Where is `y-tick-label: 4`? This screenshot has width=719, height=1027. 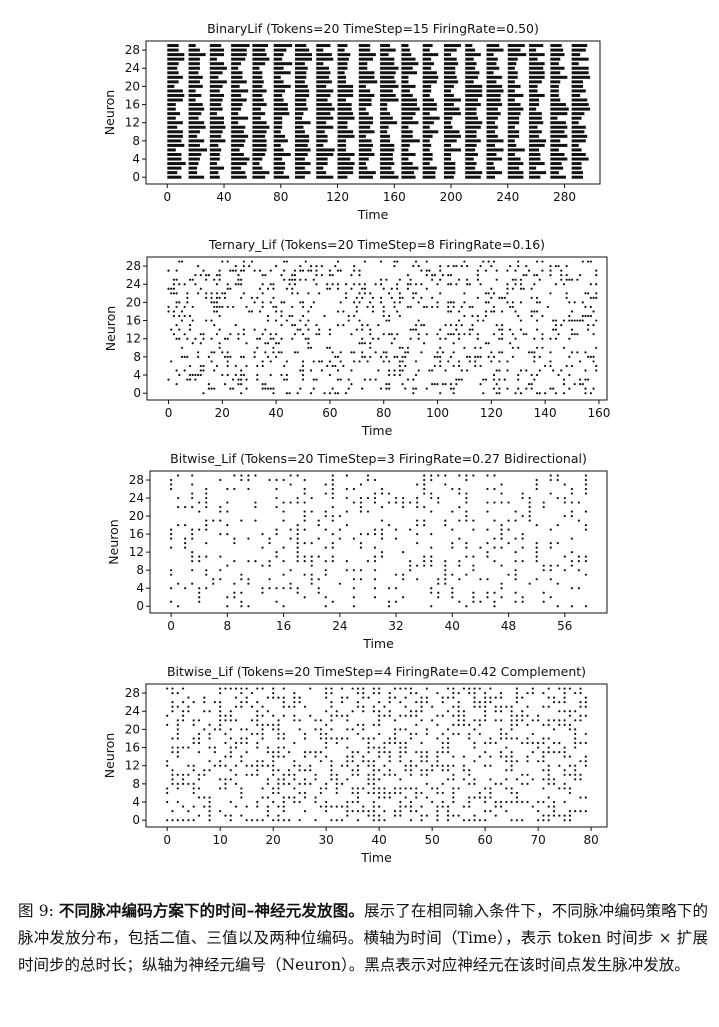
y-tick-label: 4 is located at coordinates (136, 802).